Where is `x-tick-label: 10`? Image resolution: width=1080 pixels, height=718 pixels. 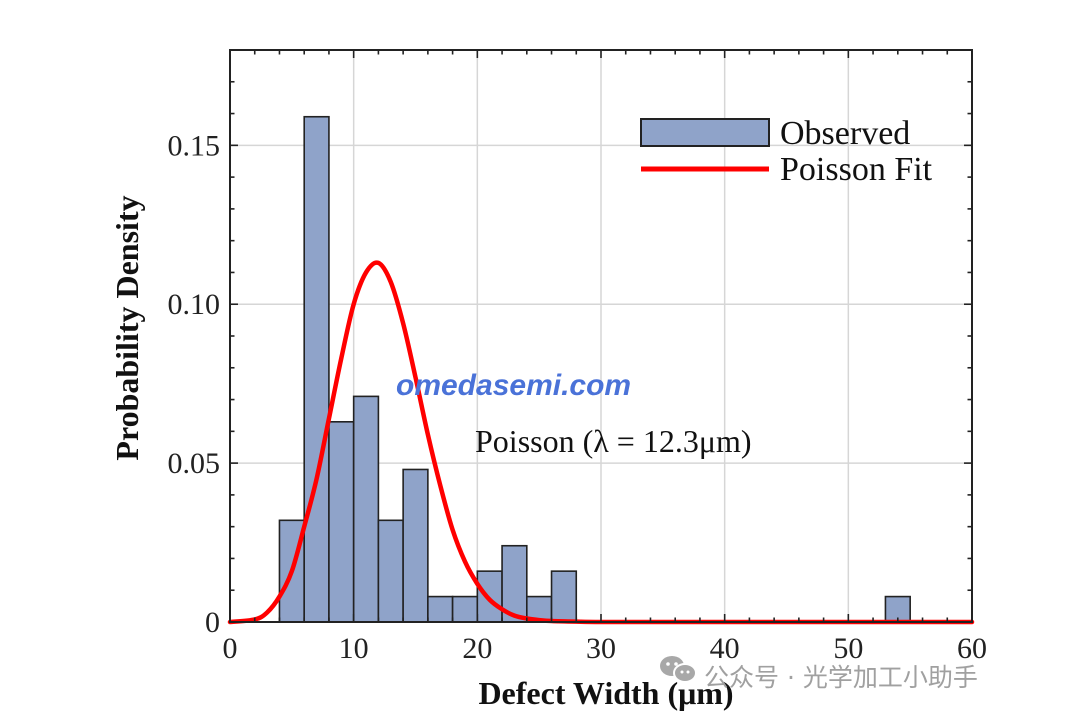 x-tick-label: 10 is located at coordinates (354, 648).